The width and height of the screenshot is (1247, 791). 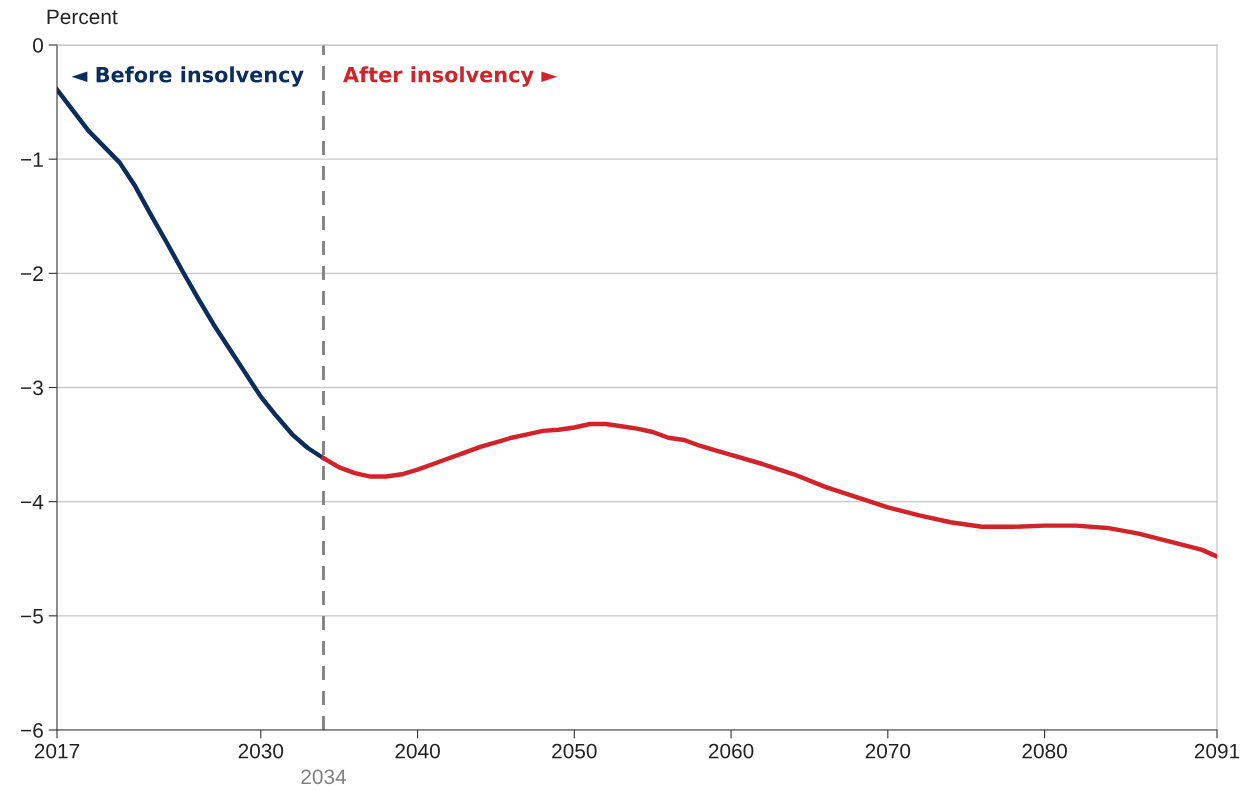 I want to click on text: After insolvency ►, so click(x=450, y=76).